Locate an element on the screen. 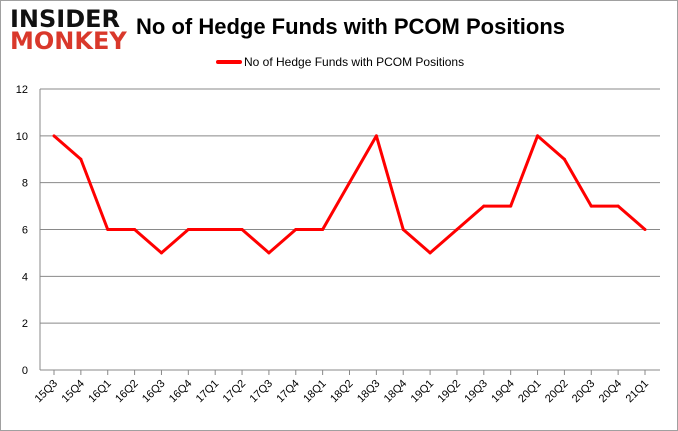  x-tick-label: 18Q1 is located at coordinates (315, 392).